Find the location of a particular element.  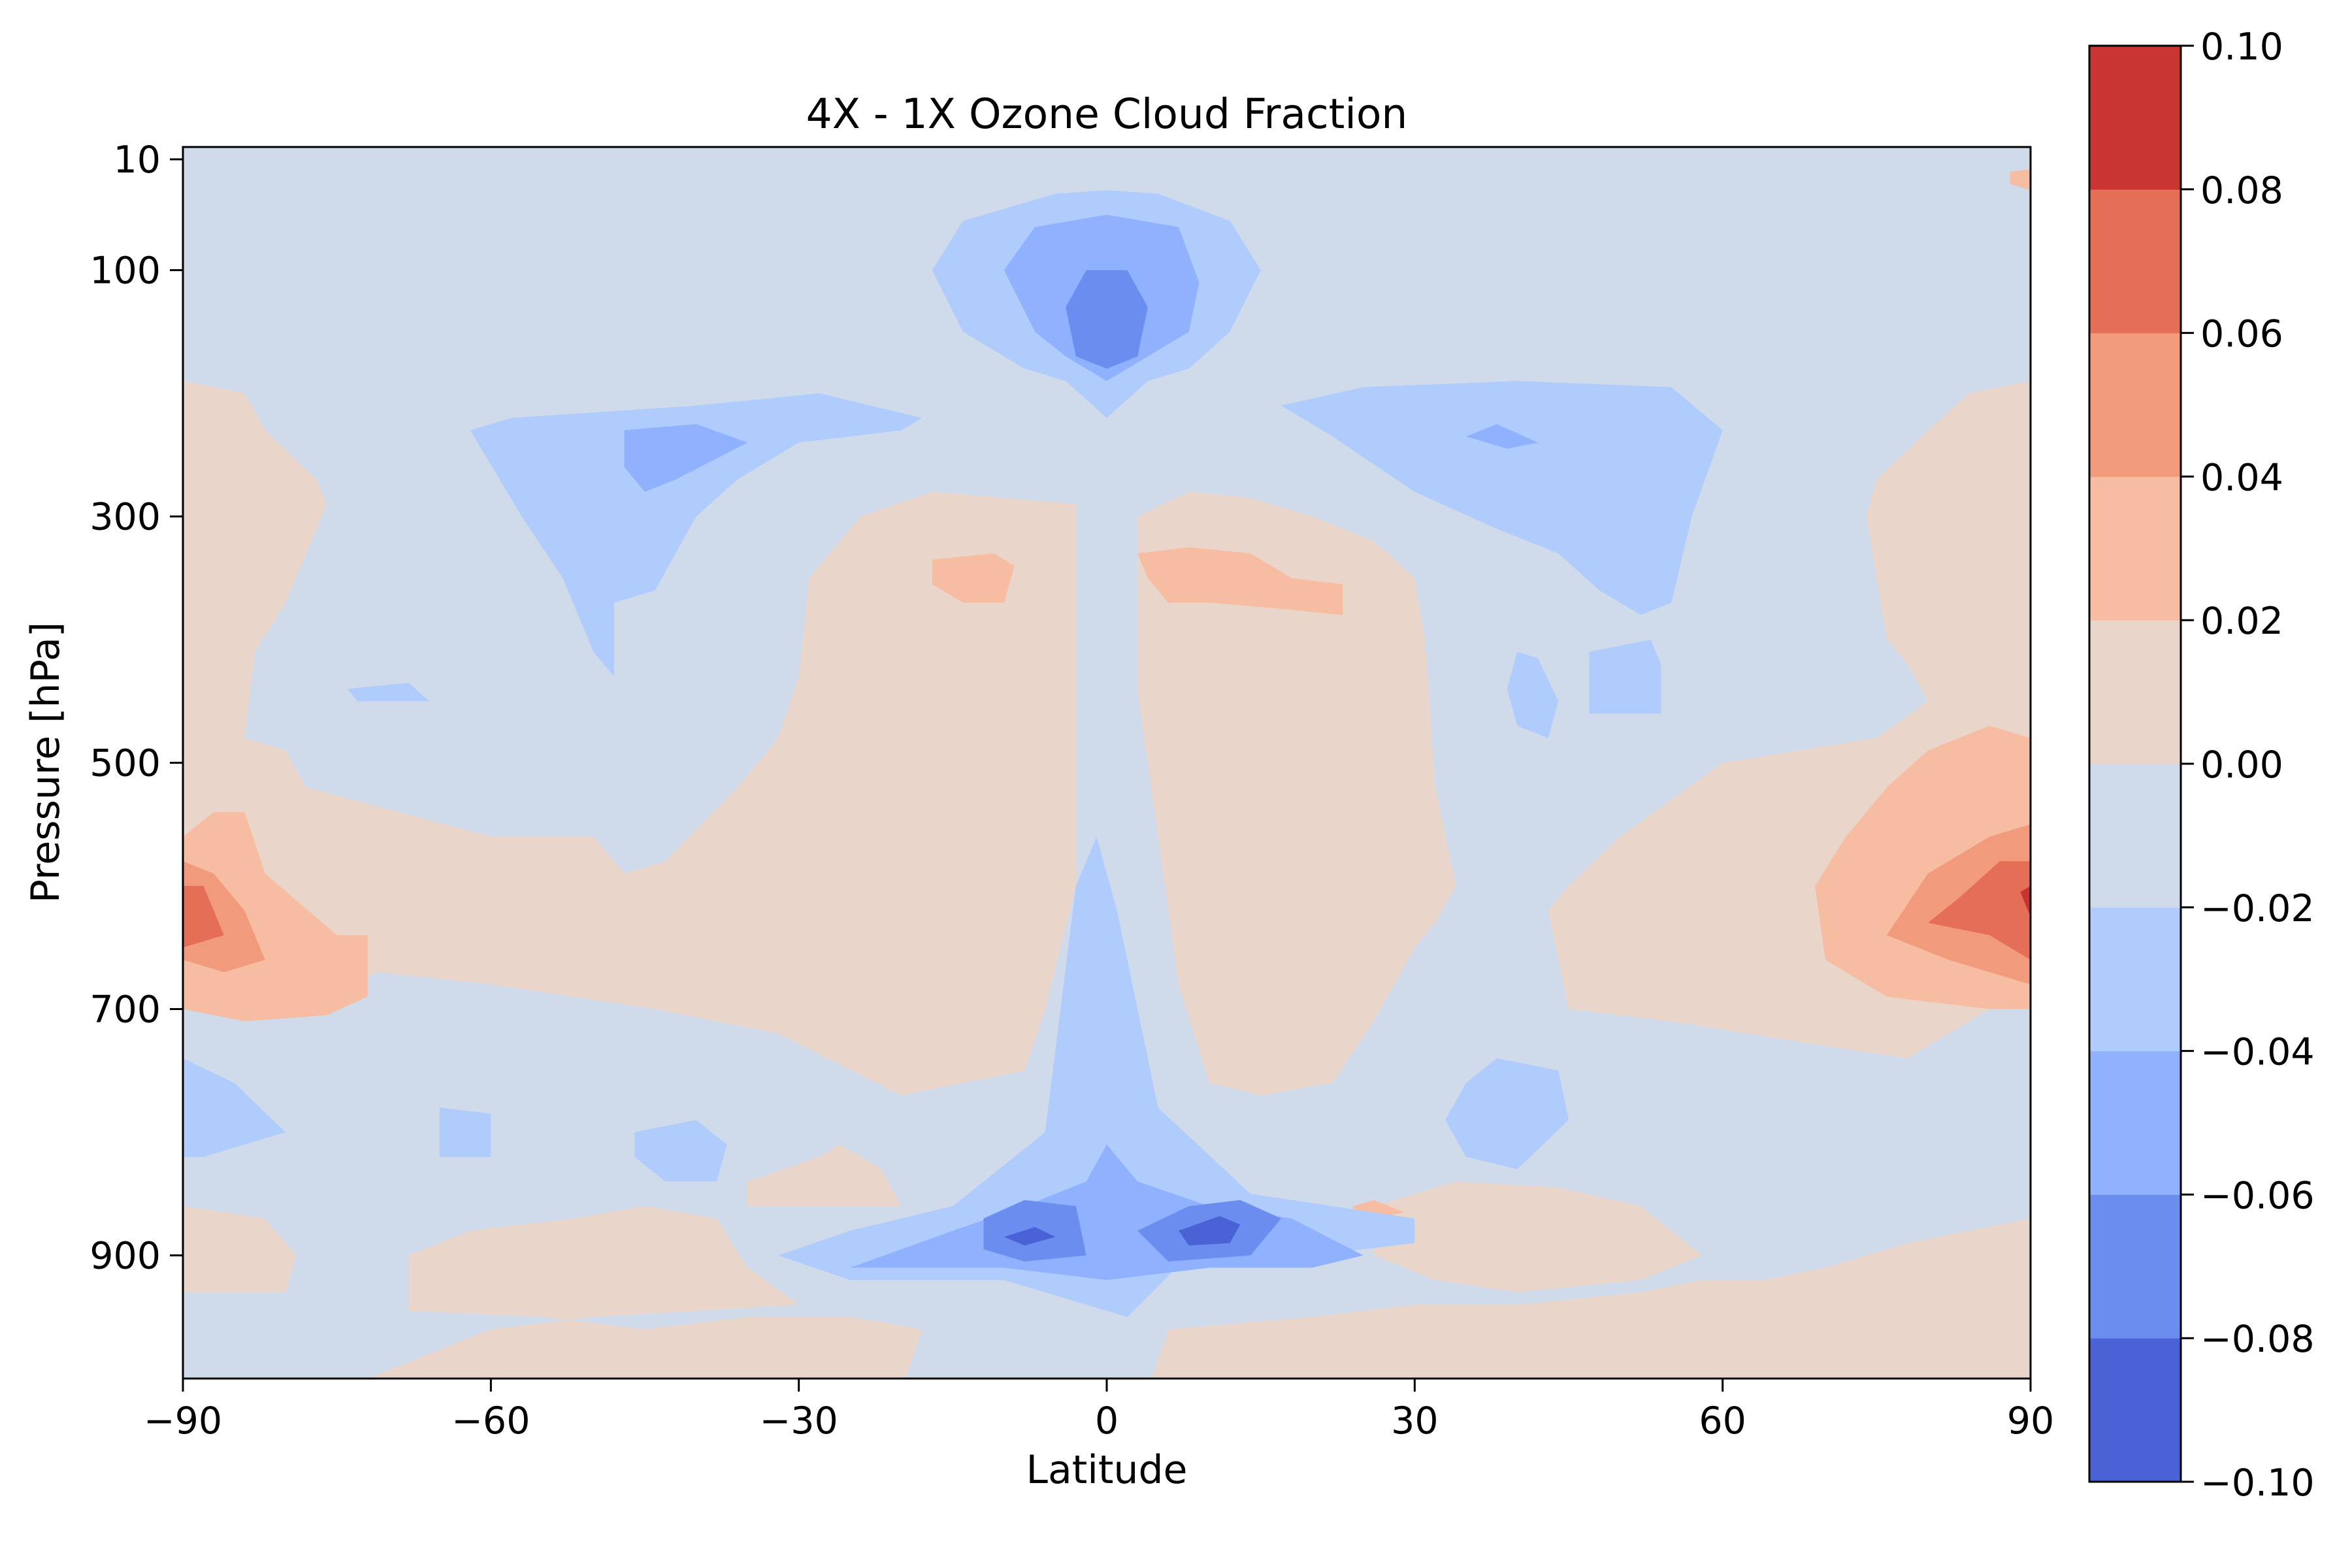

colorbar-tick-label: 0.02 is located at coordinates (2241, 621).